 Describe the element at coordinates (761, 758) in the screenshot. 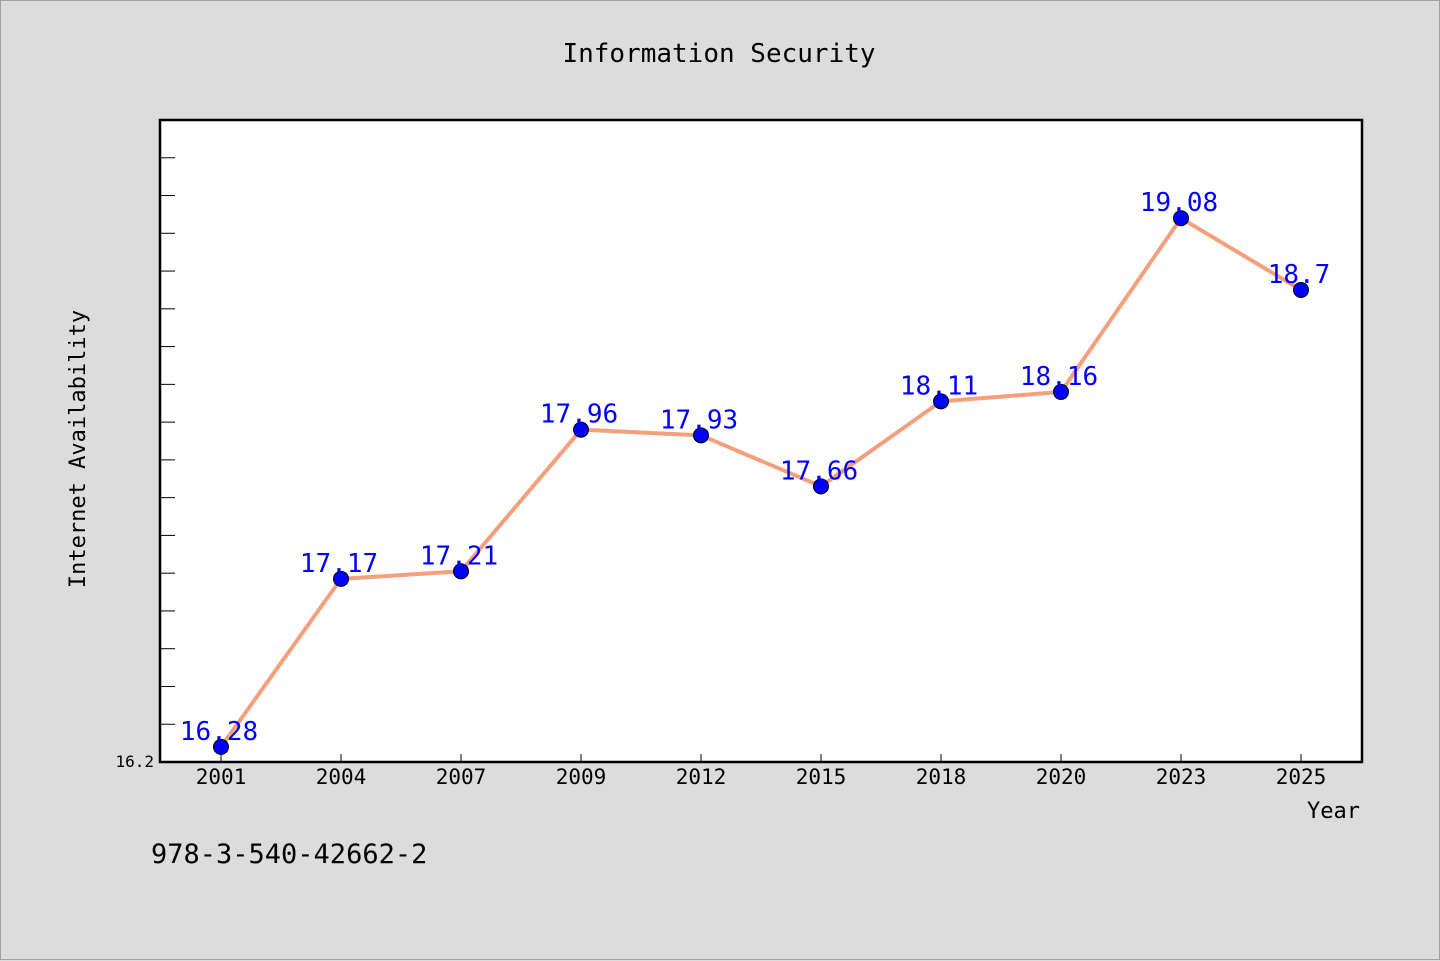

I see `x-axis-ticks` at that location.